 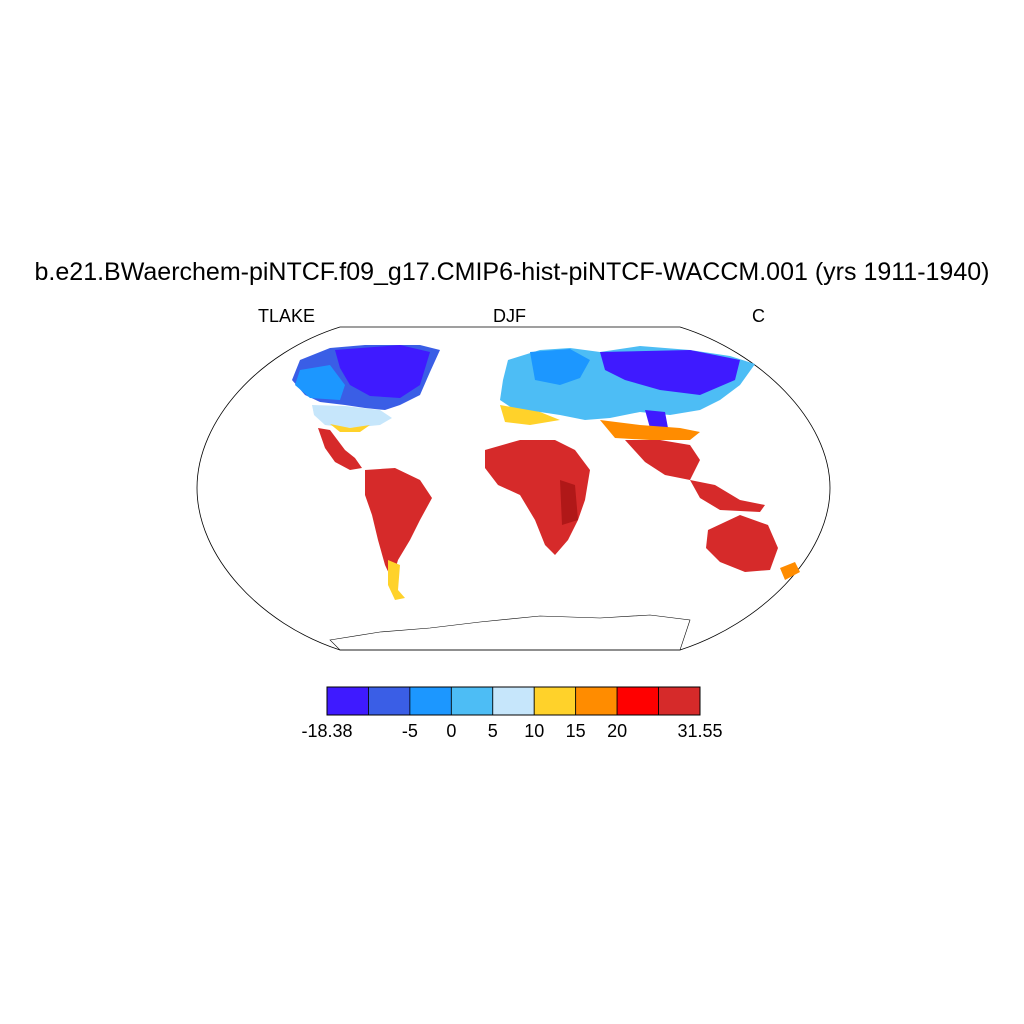 I want to click on colorbar-tick-label: 10, so click(x=534, y=731).